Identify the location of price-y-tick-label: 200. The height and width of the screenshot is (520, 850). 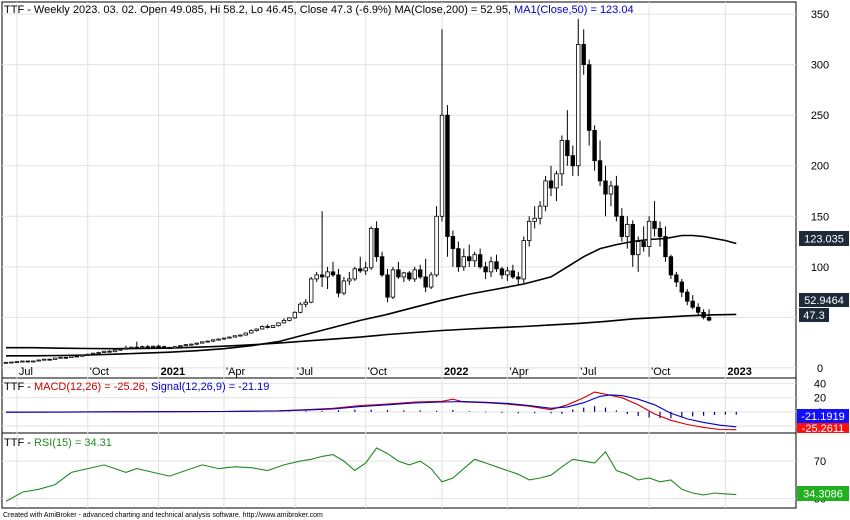
(820, 167).